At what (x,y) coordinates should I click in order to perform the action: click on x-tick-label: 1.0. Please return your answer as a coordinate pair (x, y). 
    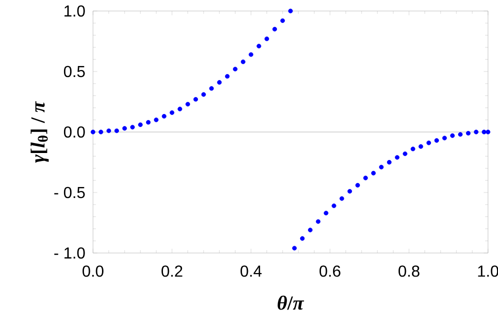
    Looking at the image, I should click on (488, 271).